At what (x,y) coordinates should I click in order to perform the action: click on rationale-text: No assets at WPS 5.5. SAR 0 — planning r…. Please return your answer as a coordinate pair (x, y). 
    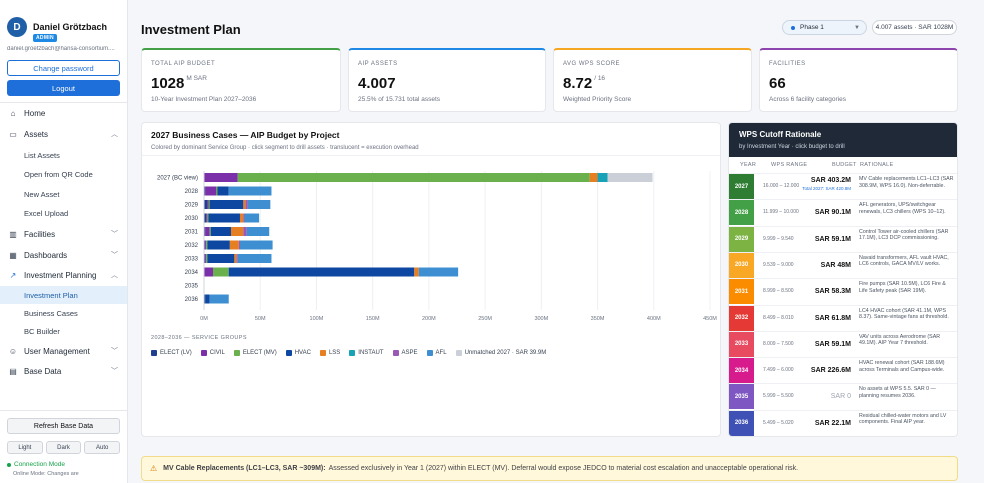
    Looking at the image, I should click on (897, 392).